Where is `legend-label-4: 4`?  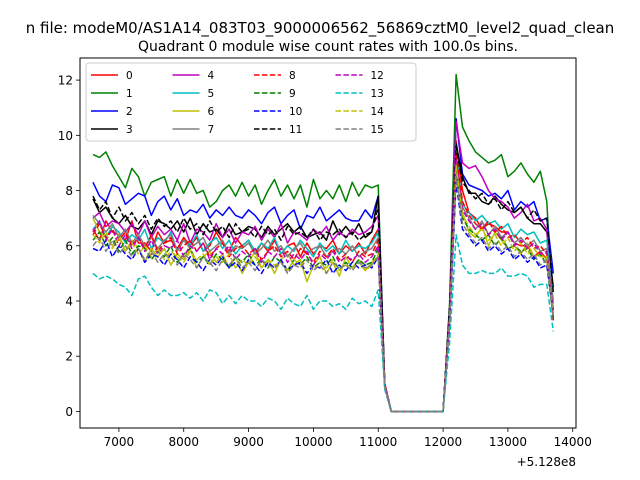 legend-label-4: 4 is located at coordinates (211, 76).